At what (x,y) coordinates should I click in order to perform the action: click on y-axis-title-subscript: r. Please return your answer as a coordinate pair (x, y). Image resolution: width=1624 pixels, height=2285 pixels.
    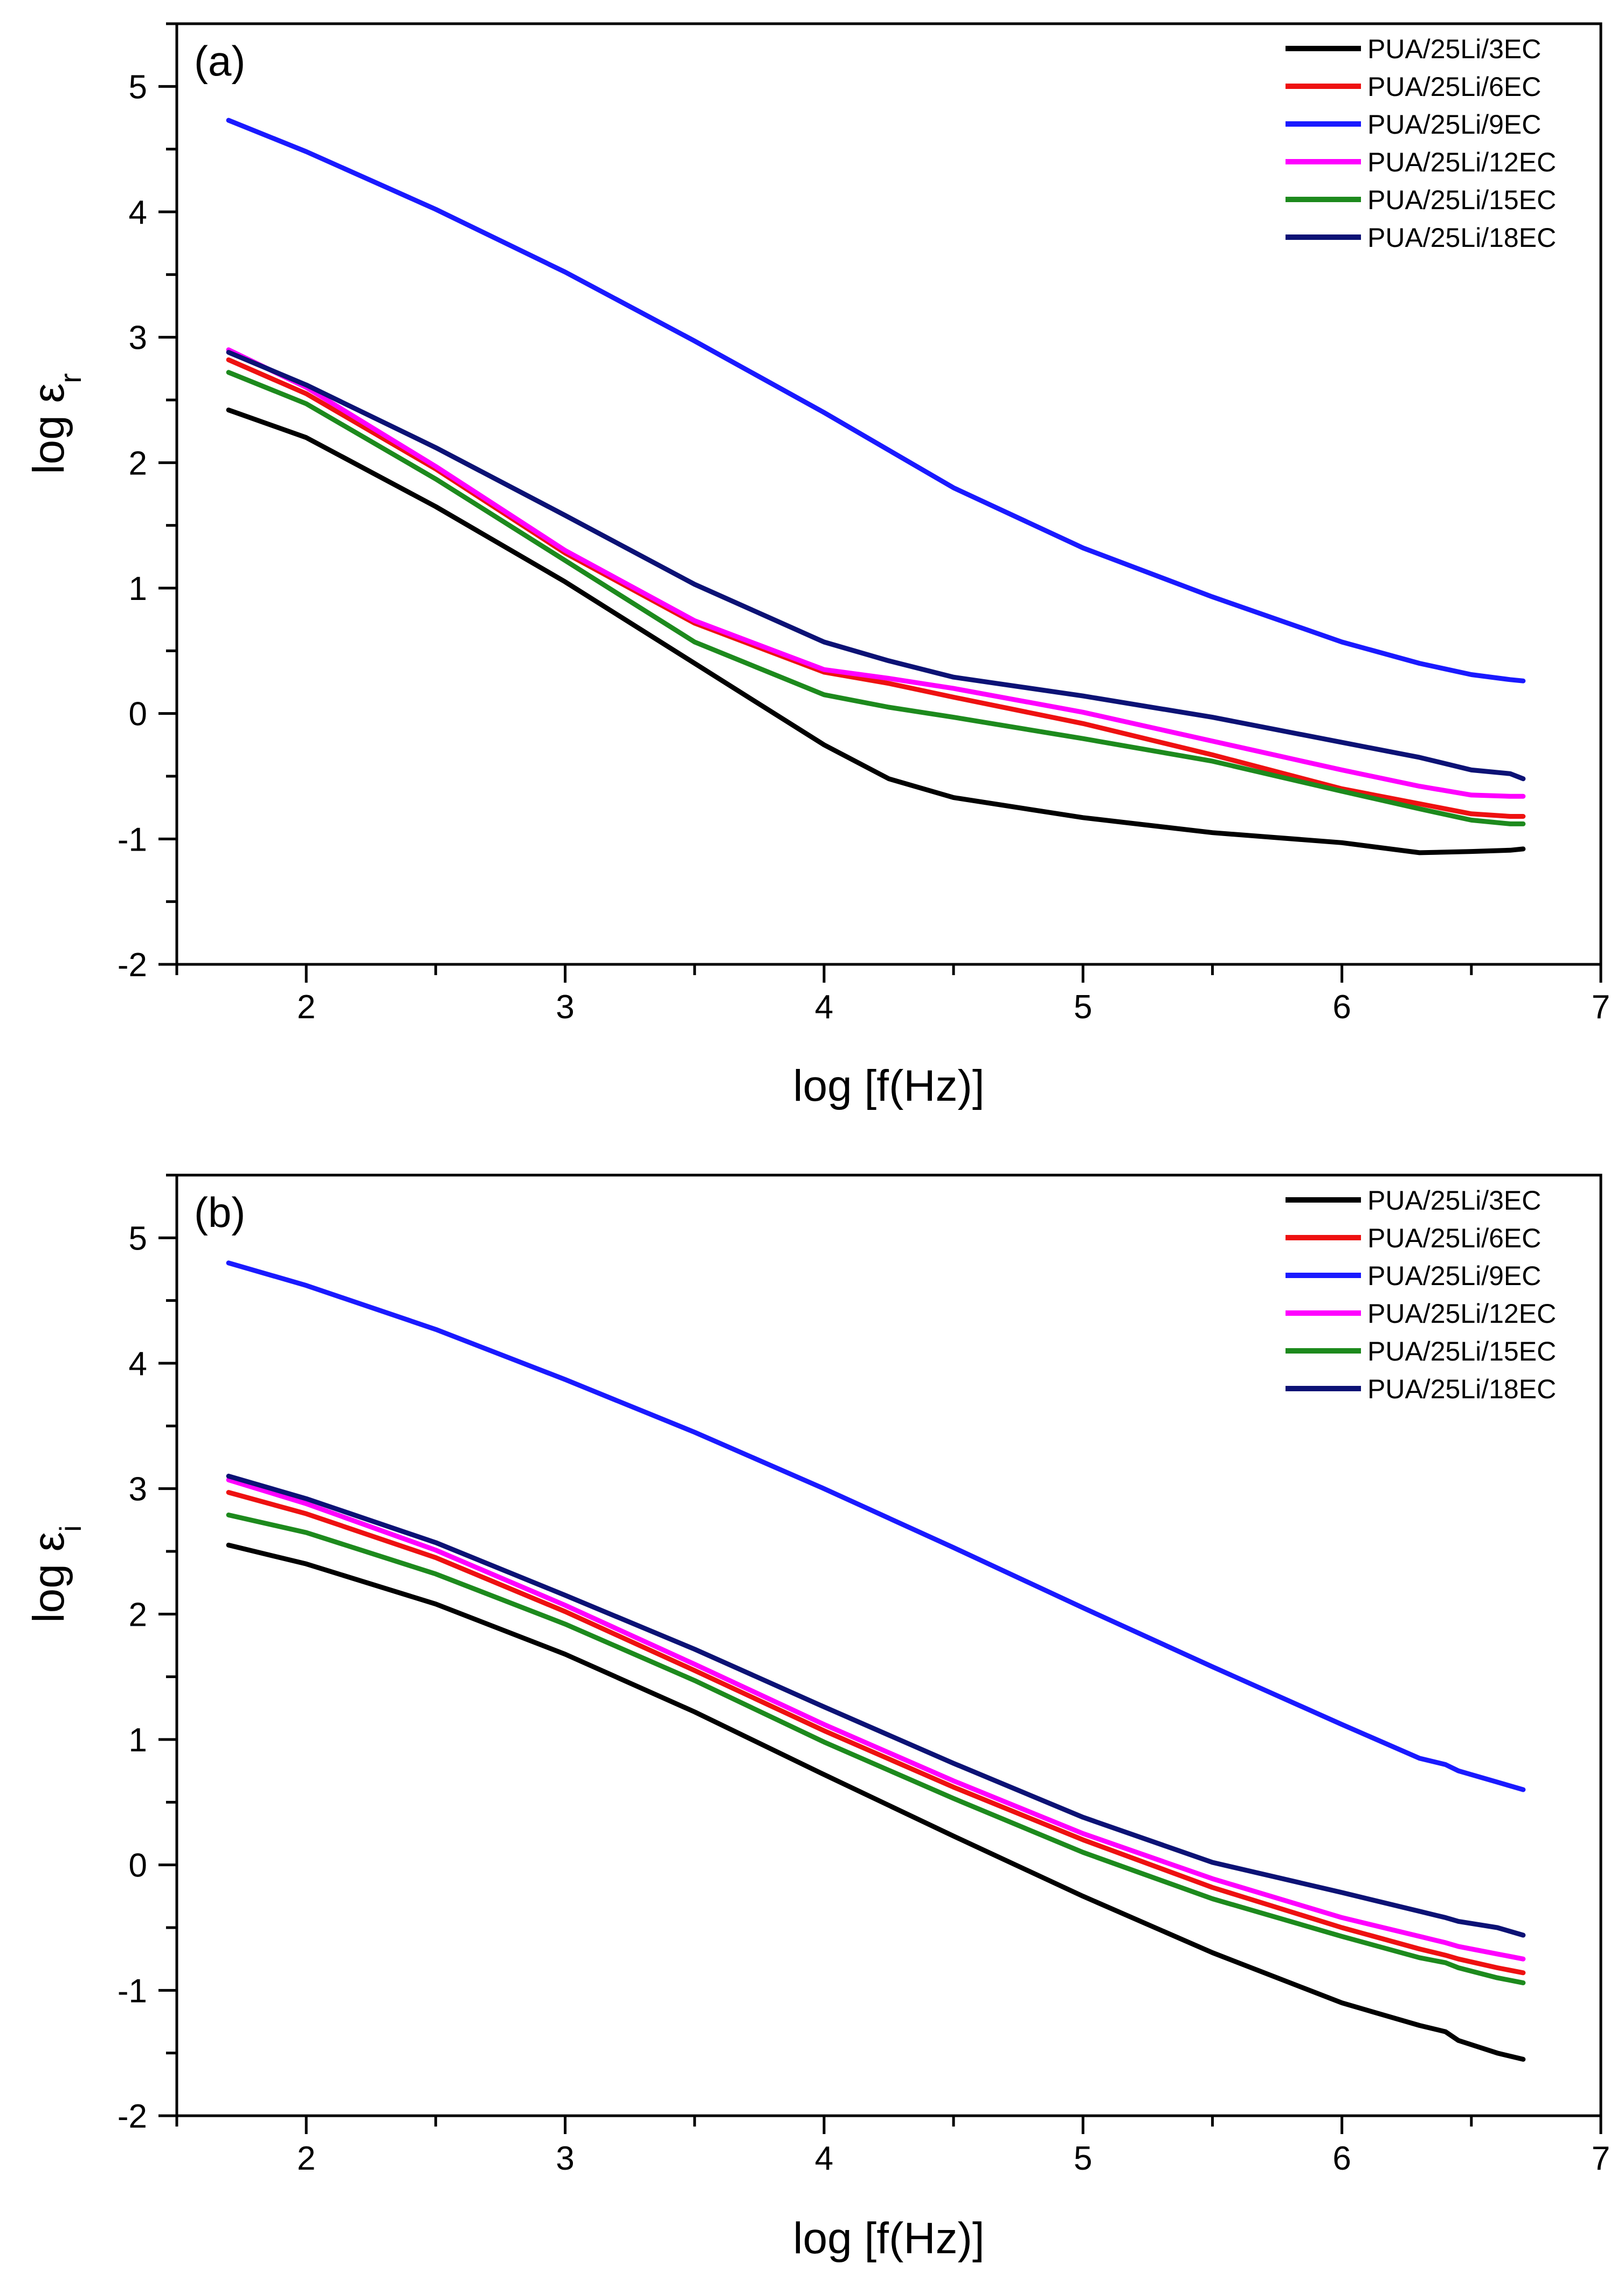
    Looking at the image, I should click on (70, 378).